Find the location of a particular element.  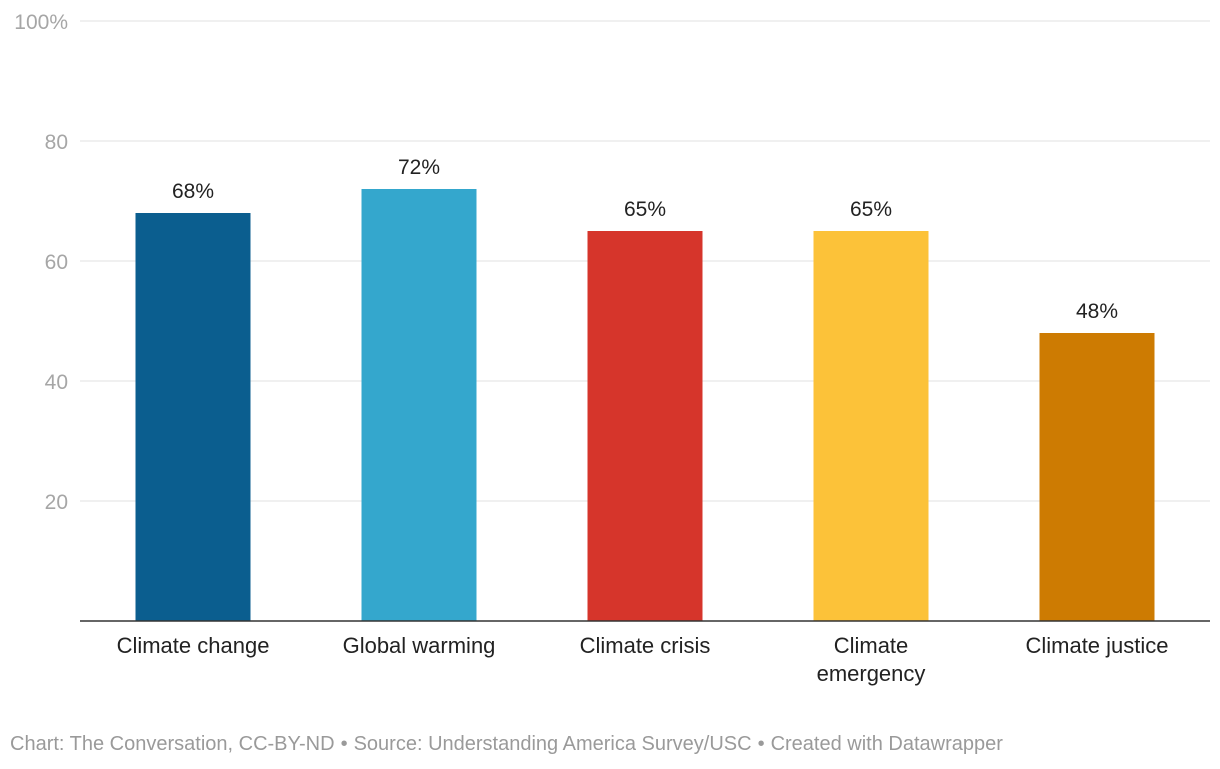

y-tick-label: 60 is located at coordinates (56, 262).